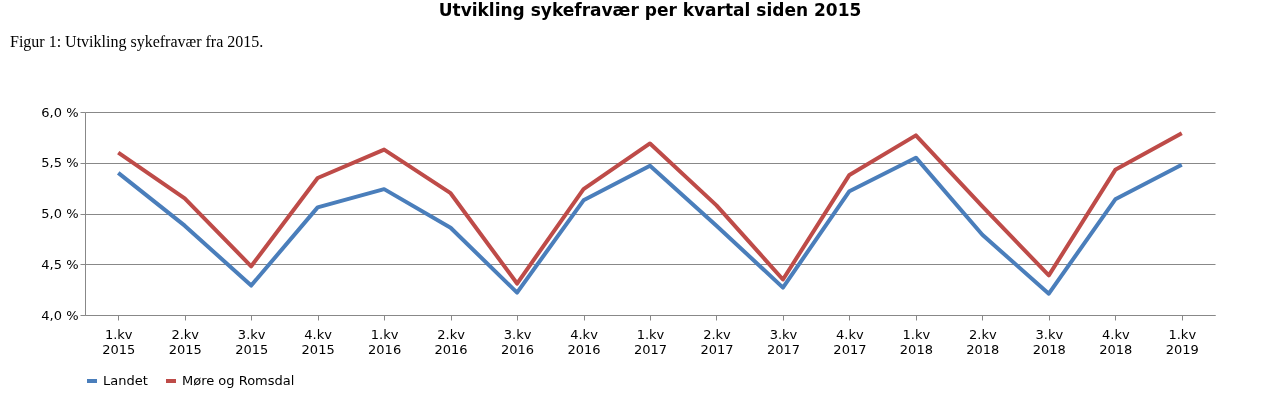  Describe the element at coordinates (252, 341) in the screenshot. I see `x-tick-label: 3.kv 2015` at that location.